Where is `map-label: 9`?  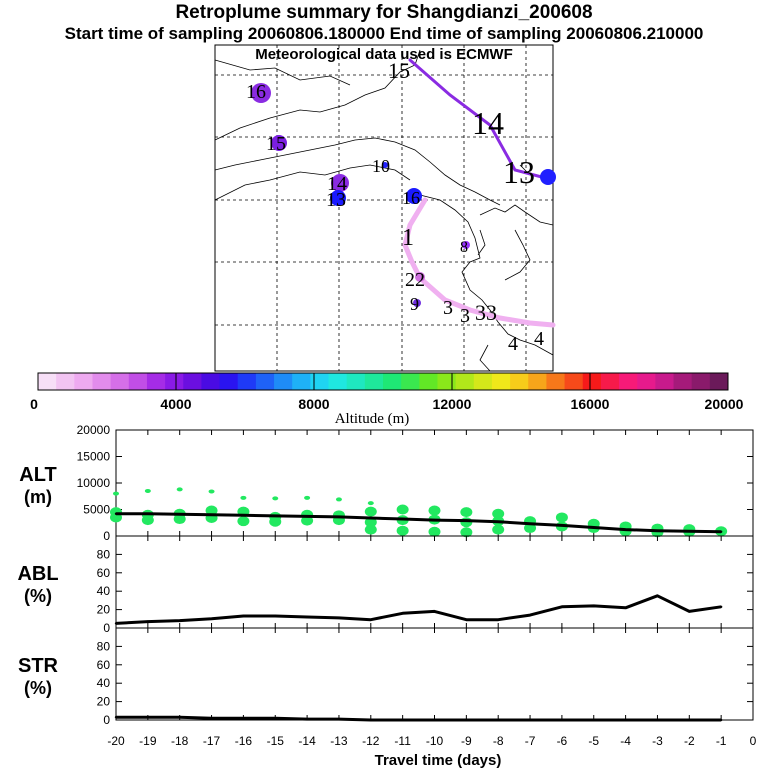
map-label: 9 is located at coordinates (414, 304).